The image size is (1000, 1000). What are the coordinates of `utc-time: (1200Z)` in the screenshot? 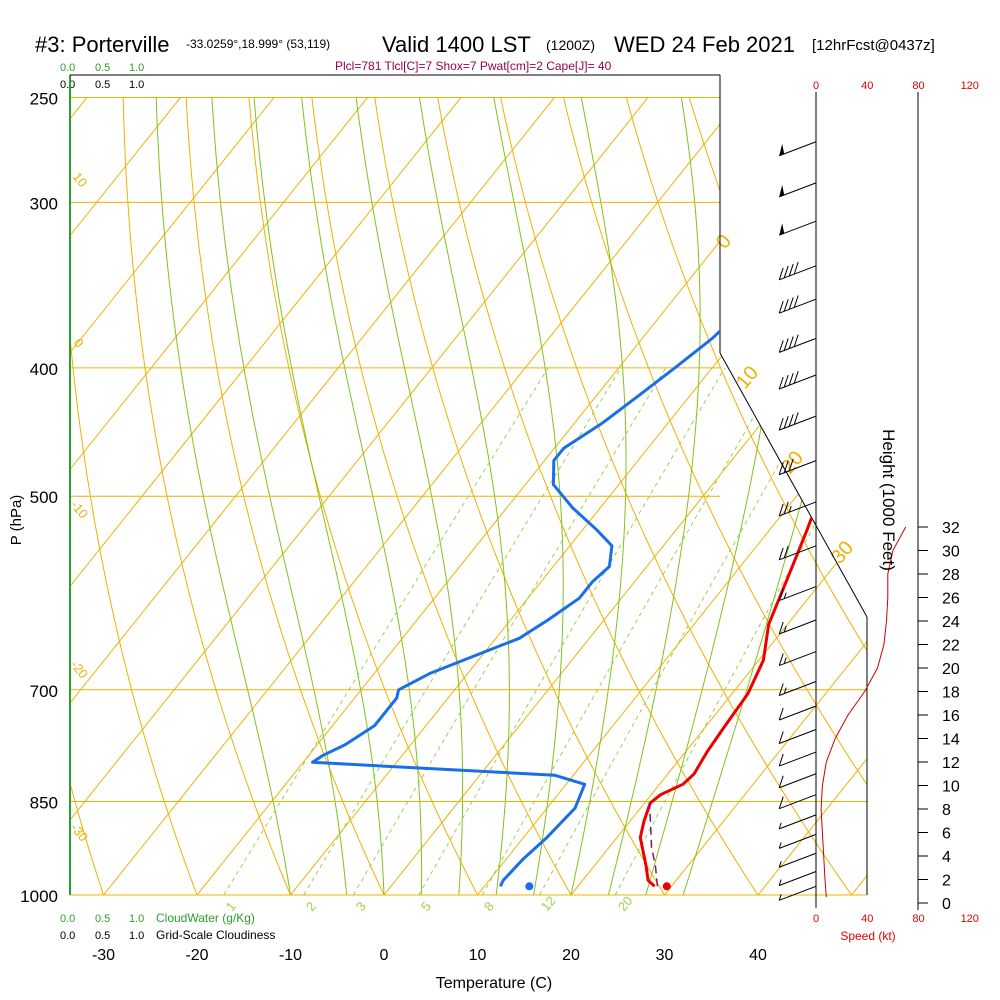 It's located at (570, 45).